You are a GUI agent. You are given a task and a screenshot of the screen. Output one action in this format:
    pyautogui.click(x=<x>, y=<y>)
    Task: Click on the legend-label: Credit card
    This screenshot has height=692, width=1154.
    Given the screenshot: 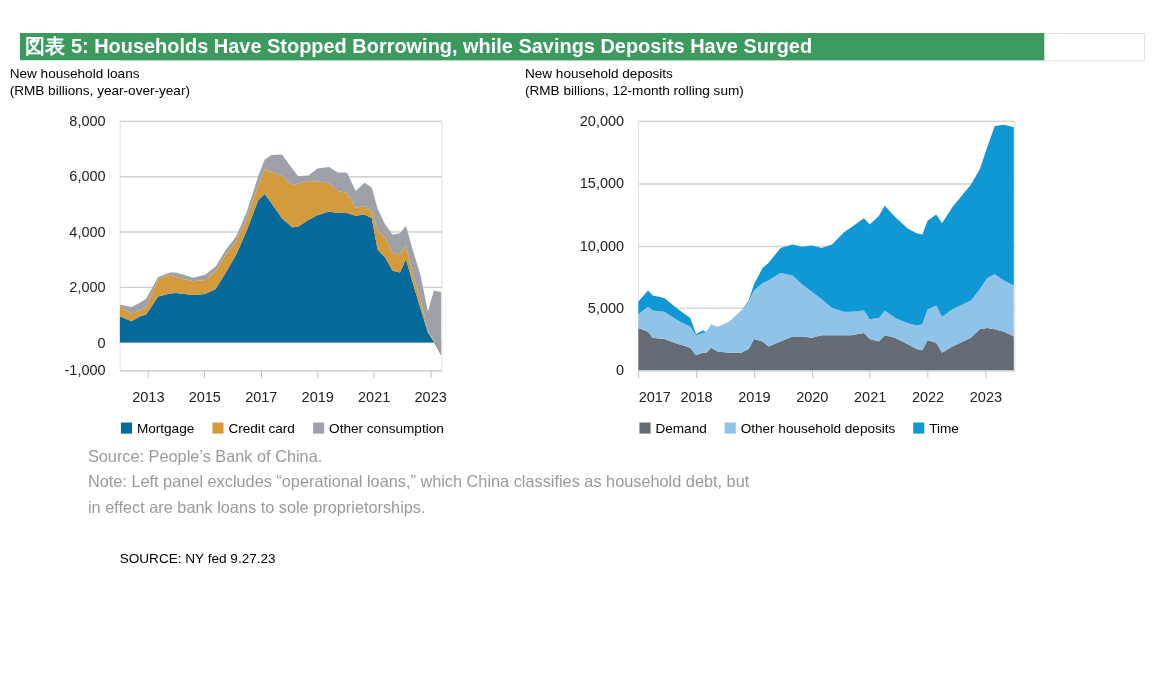 What is the action you would take?
    pyautogui.click(x=261, y=428)
    